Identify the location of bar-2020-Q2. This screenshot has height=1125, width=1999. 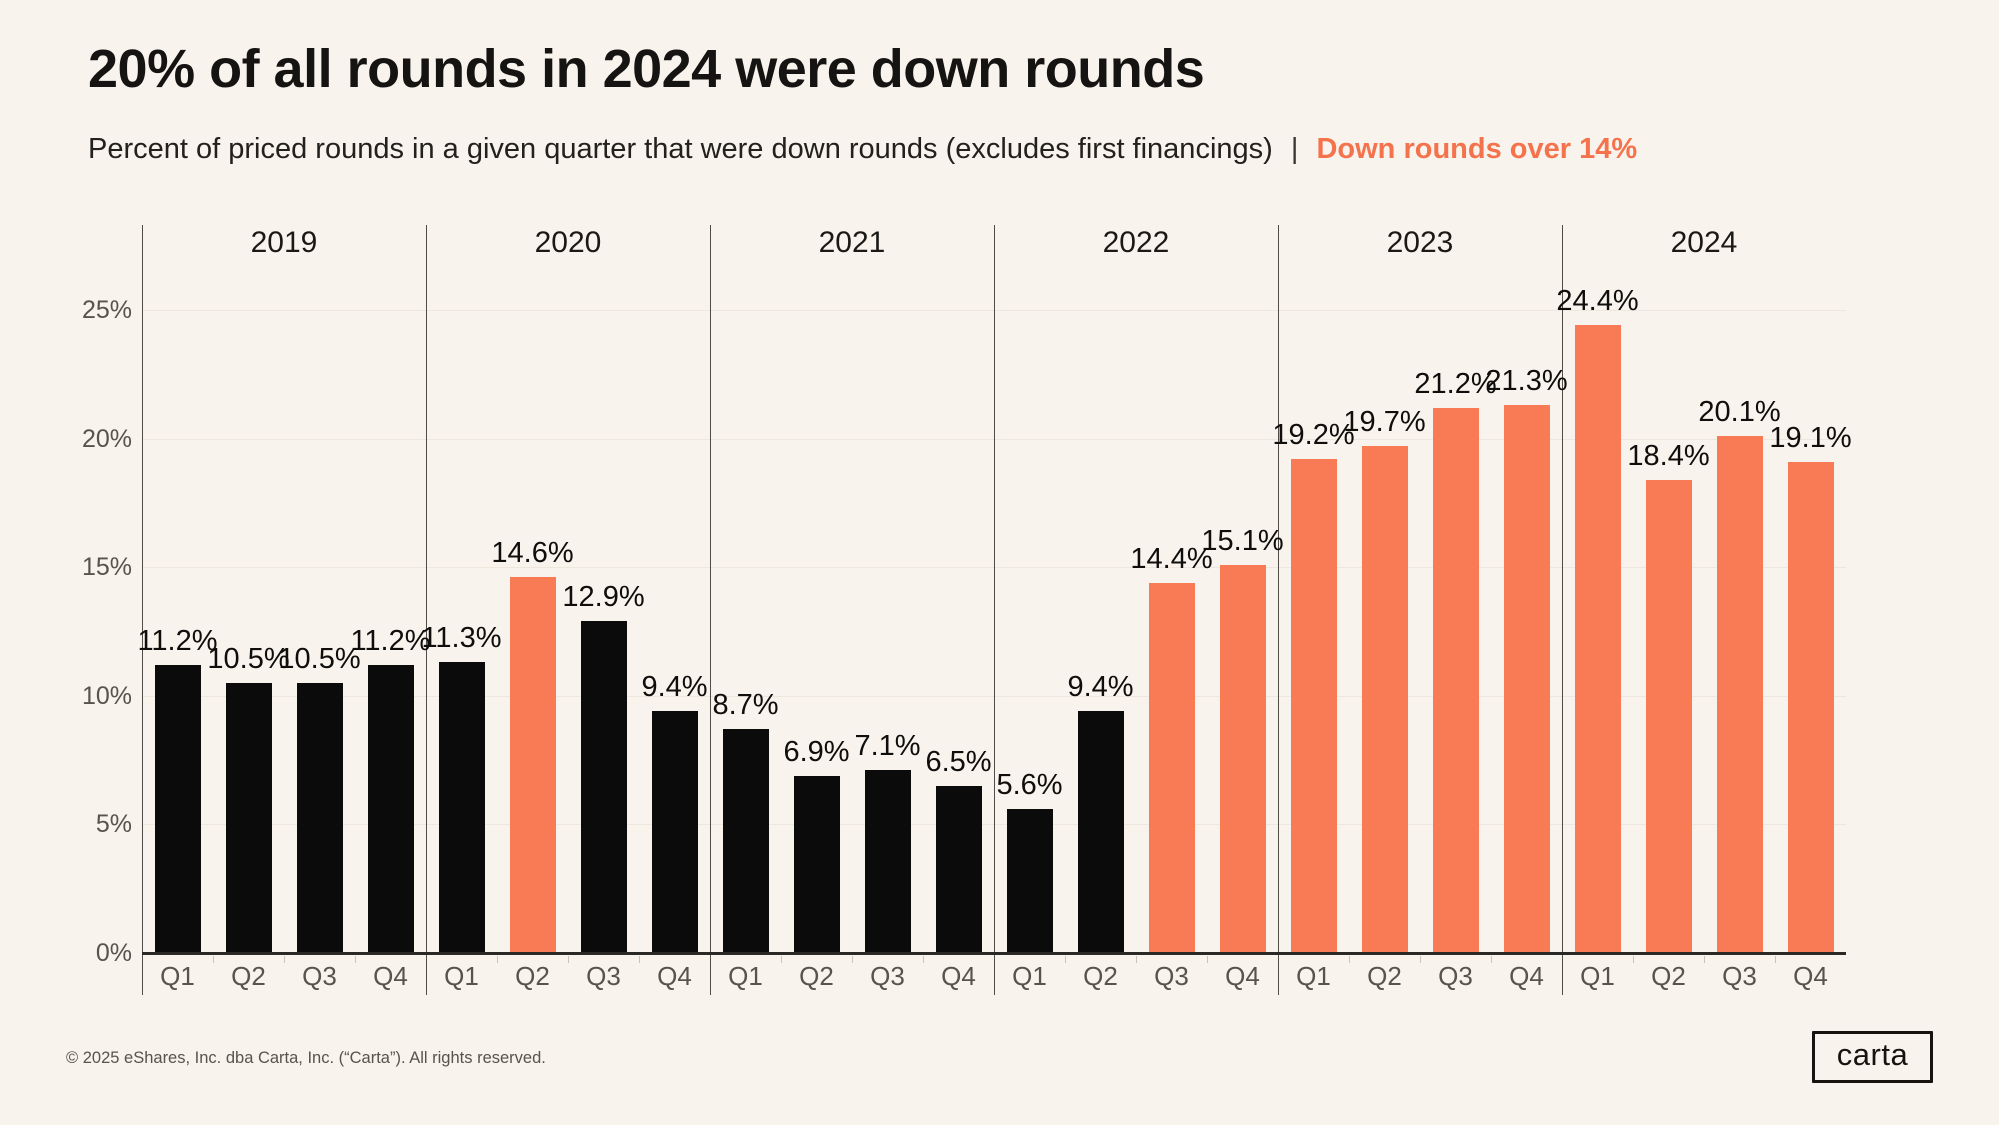
(532, 765).